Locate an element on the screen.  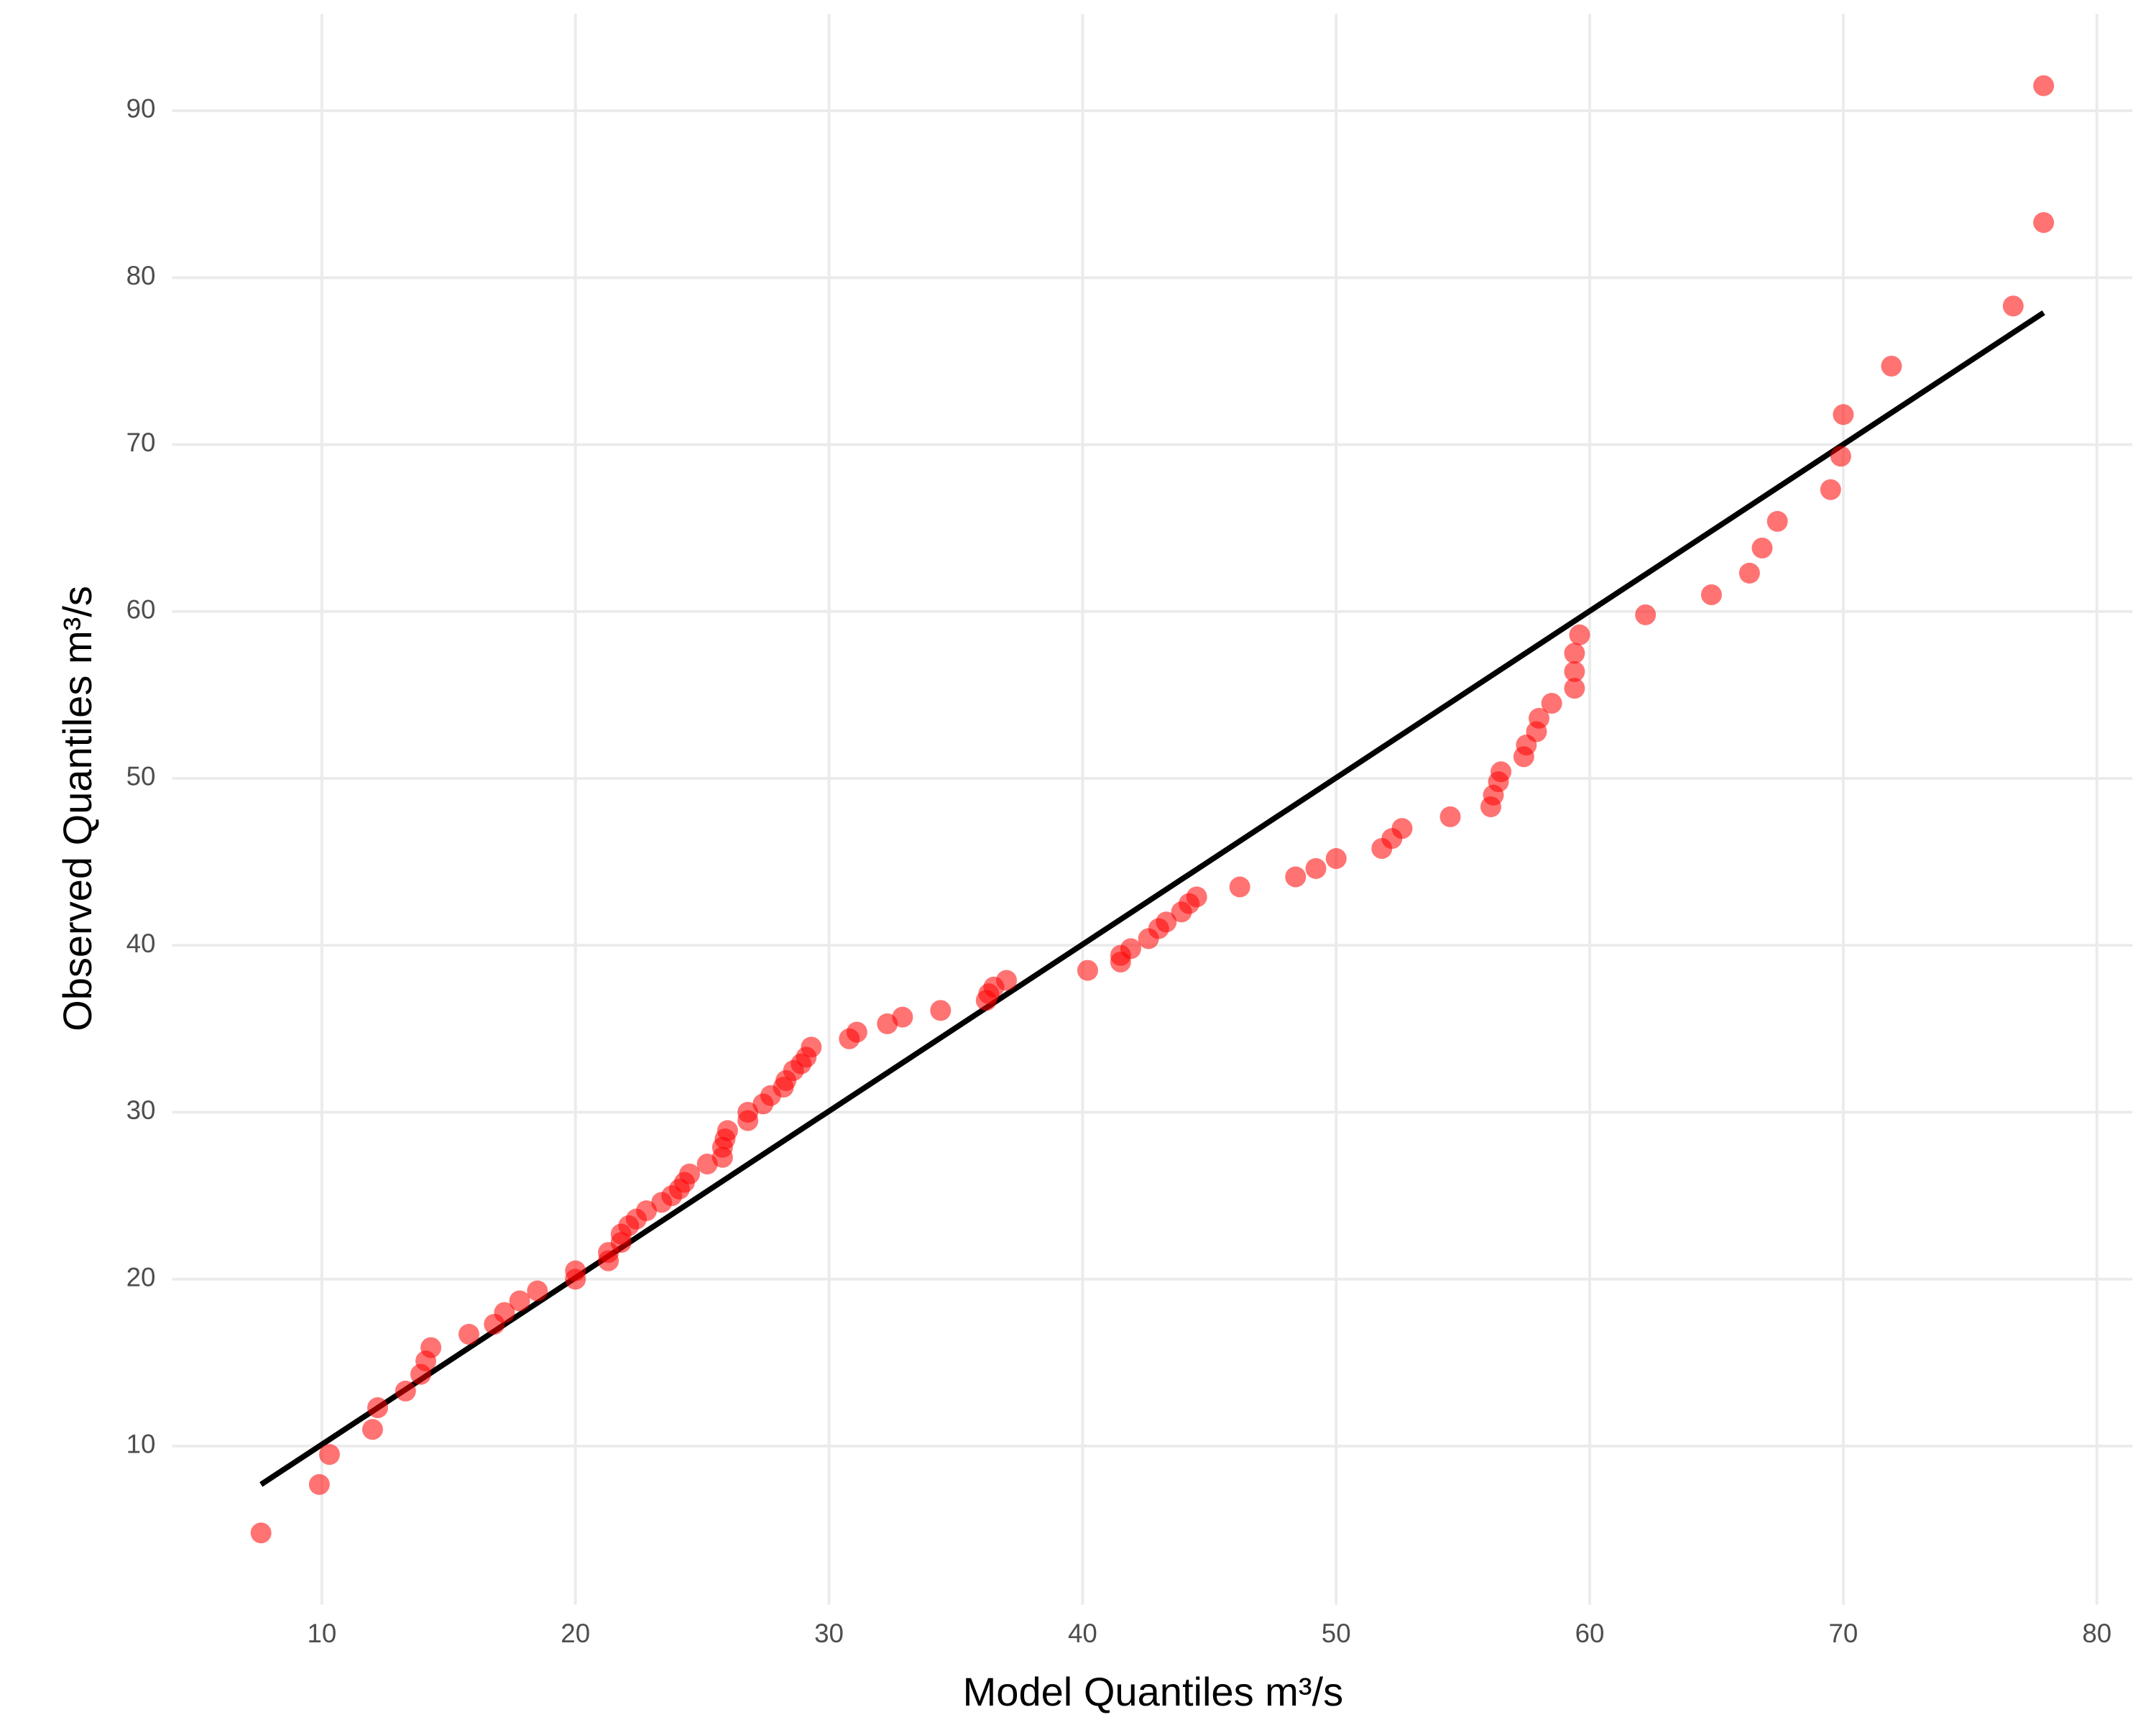
y-tick-label: 10 is located at coordinates (141, 1444).